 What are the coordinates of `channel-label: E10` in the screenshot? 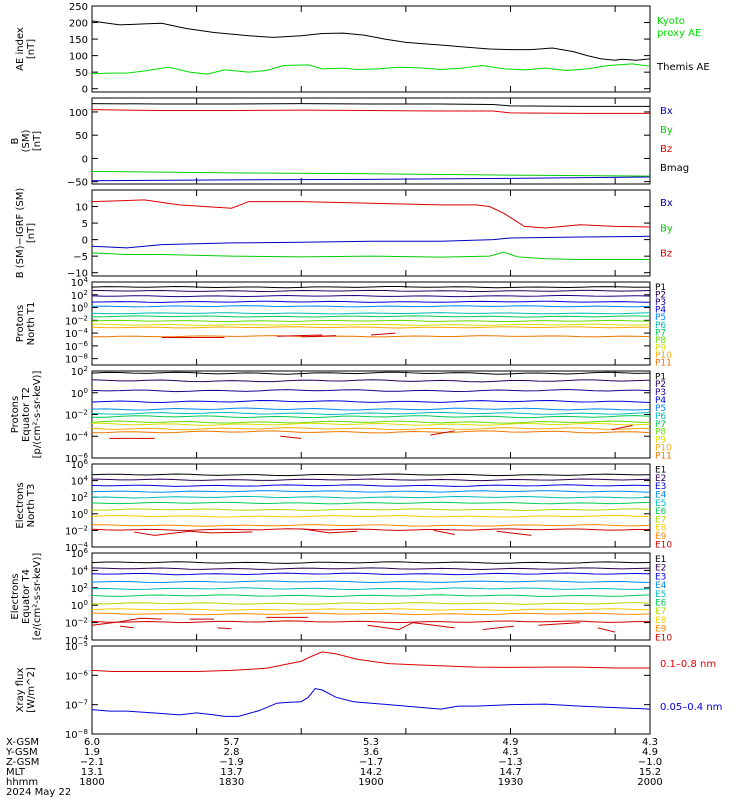 It's located at (663, 545).